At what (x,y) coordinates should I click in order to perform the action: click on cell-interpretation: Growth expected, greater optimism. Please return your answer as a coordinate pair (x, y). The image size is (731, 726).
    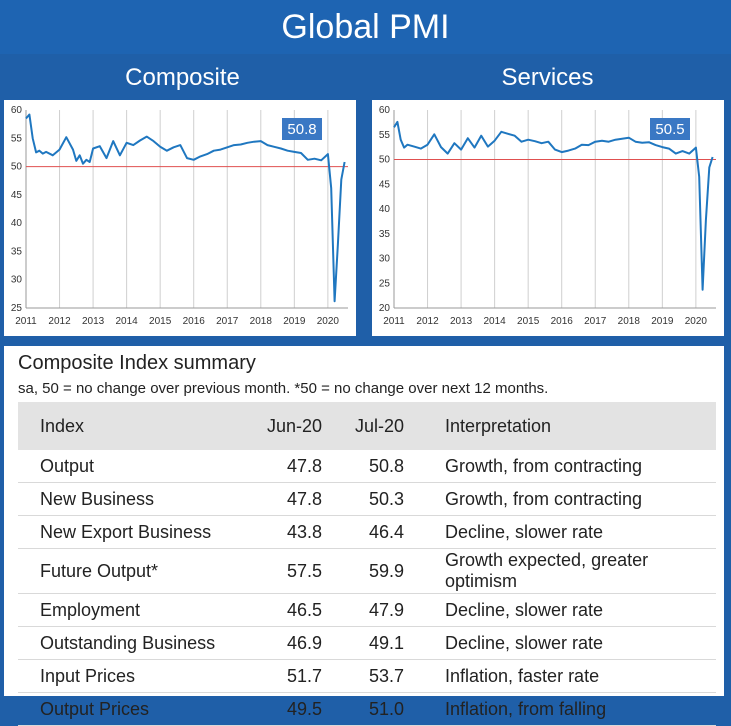
    Looking at the image, I should click on (560, 571).